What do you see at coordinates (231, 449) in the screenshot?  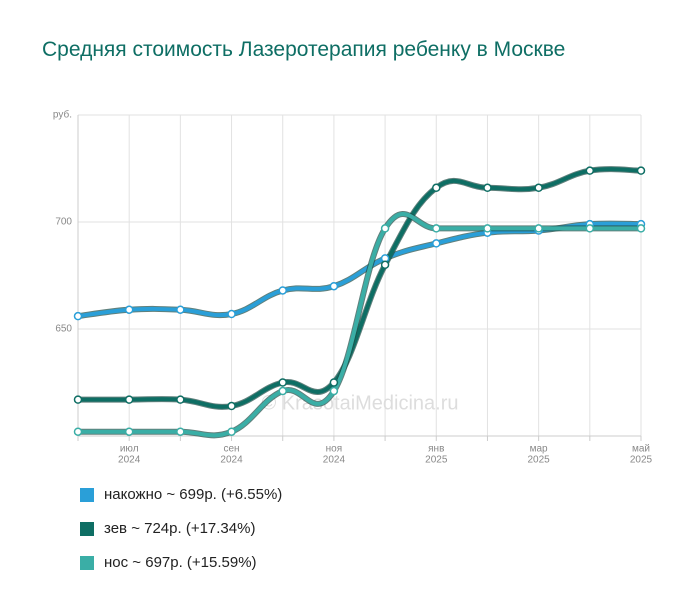 I see `x-tick-label: сен` at bounding box center [231, 449].